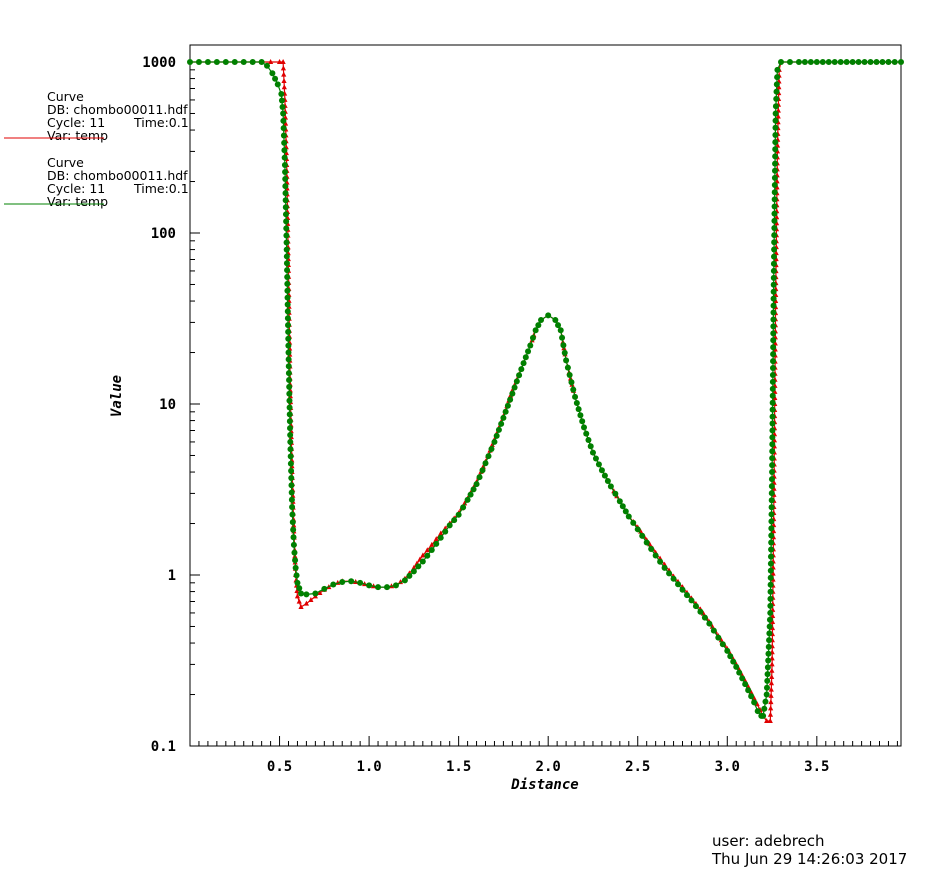  What do you see at coordinates (76, 122) in the screenshot?
I see `legend-cycle-1: Cycle: 11` at bounding box center [76, 122].